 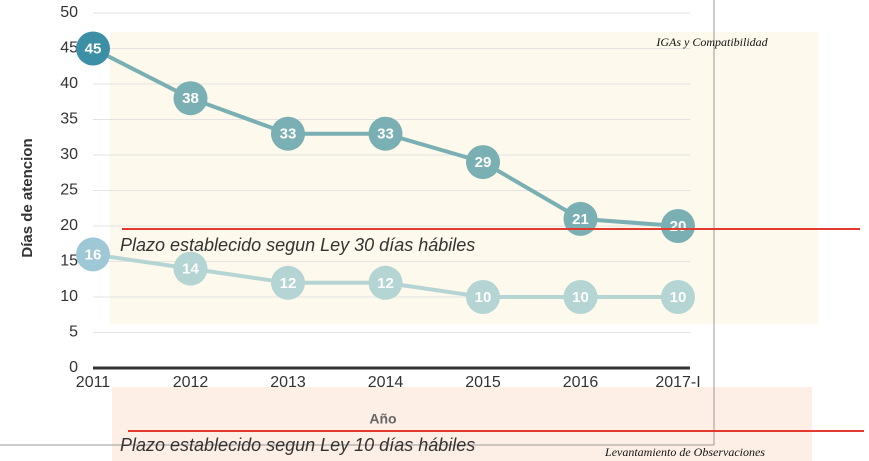 What do you see at coordinates (684, 452) in the screenshot?
I see `series-label: Levantamiento de Observaciones` at bounding box center [684, 452].